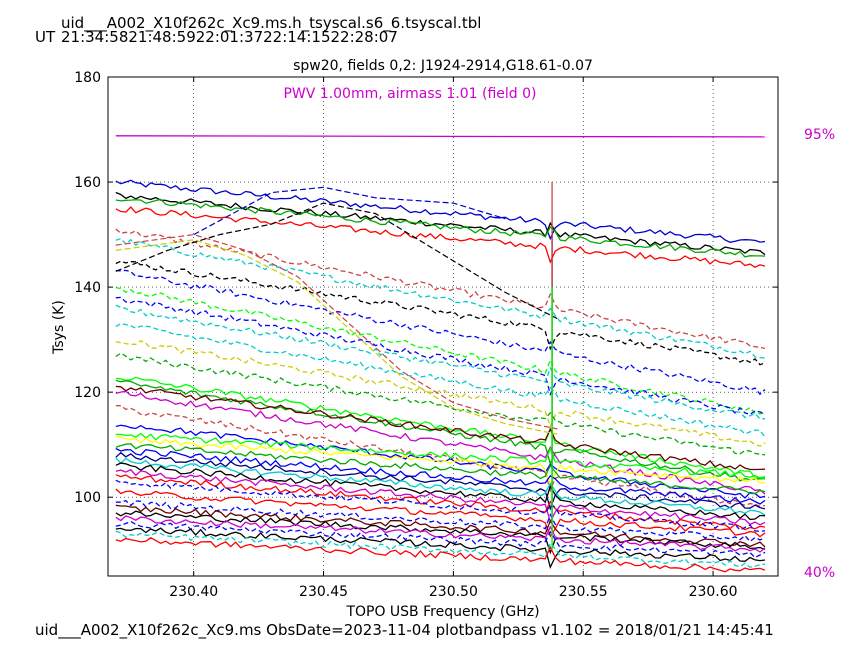 This screenshot has width=864, height=648. I want to click on right-label-bottom: 40%, so click(819, 573).